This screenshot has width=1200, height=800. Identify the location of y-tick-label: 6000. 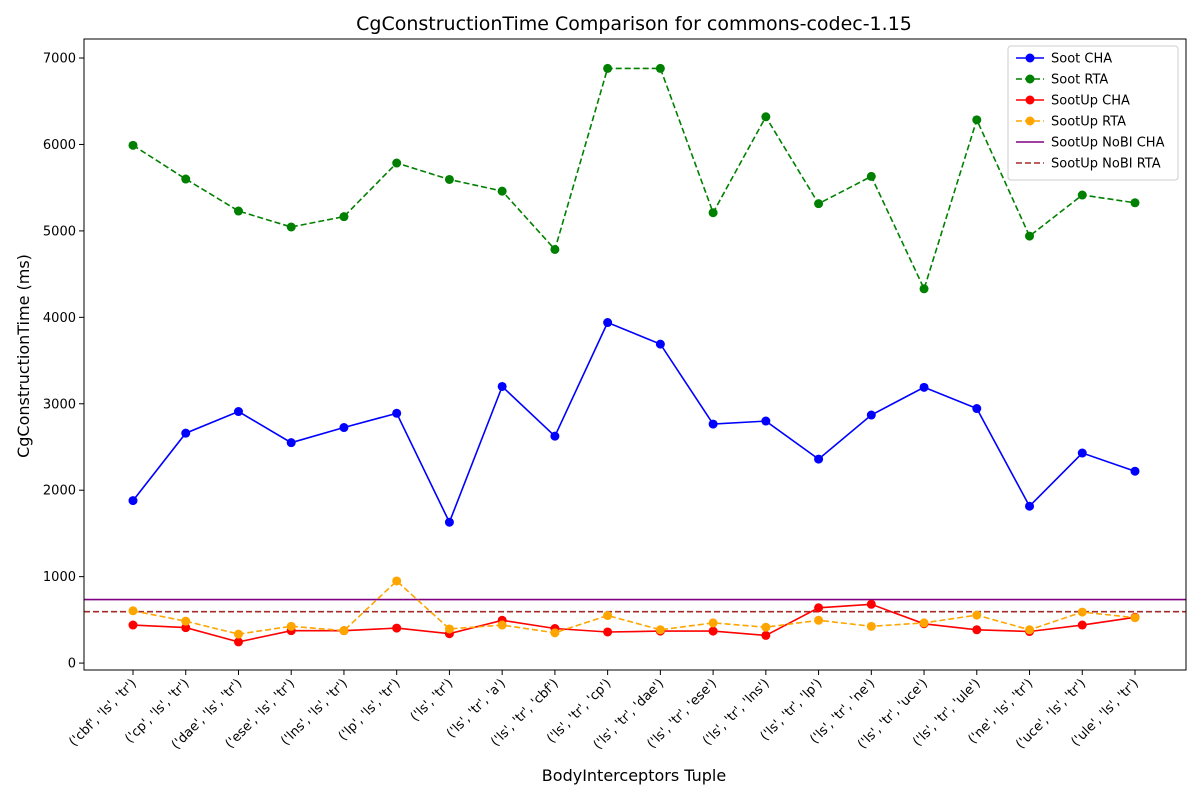
(59, 145).